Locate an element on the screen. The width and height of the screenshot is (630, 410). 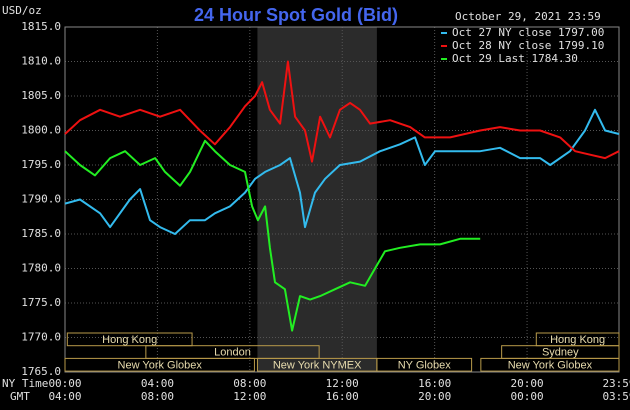
y-tick-label: 1770.0 is located at coordinates (41, 337).